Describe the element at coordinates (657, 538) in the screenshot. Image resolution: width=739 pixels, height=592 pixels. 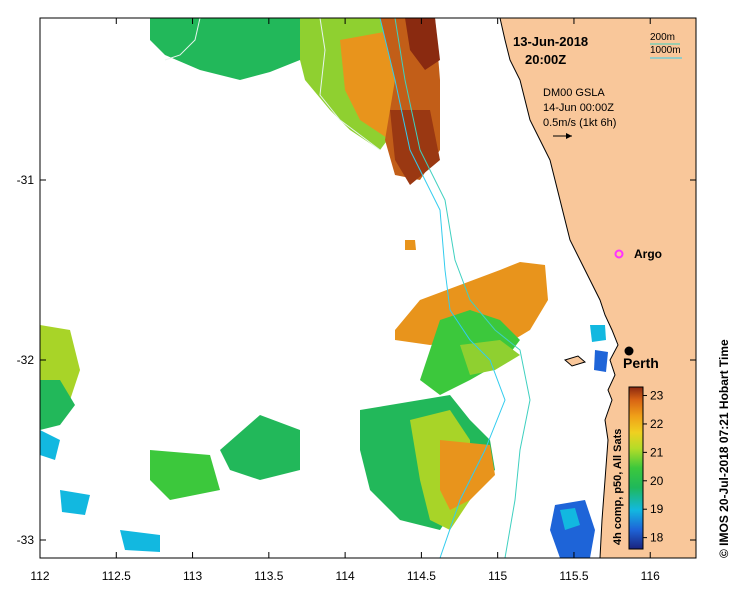
I see `colorbar-tick-label: 18` at that location.